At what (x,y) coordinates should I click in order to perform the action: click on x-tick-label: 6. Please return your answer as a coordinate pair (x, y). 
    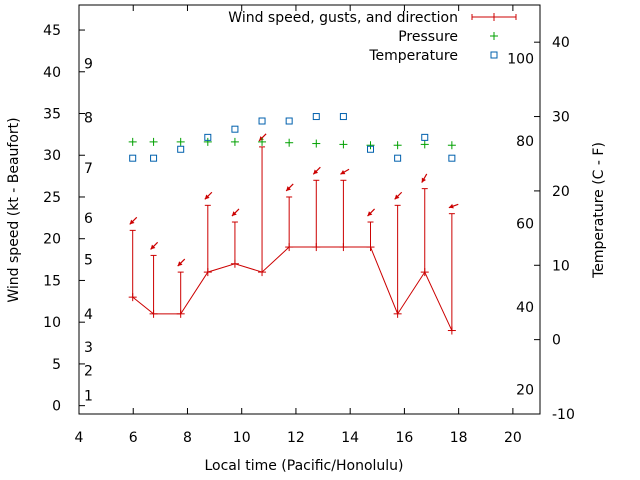
    Looking at the image, I should click on (133, 438).